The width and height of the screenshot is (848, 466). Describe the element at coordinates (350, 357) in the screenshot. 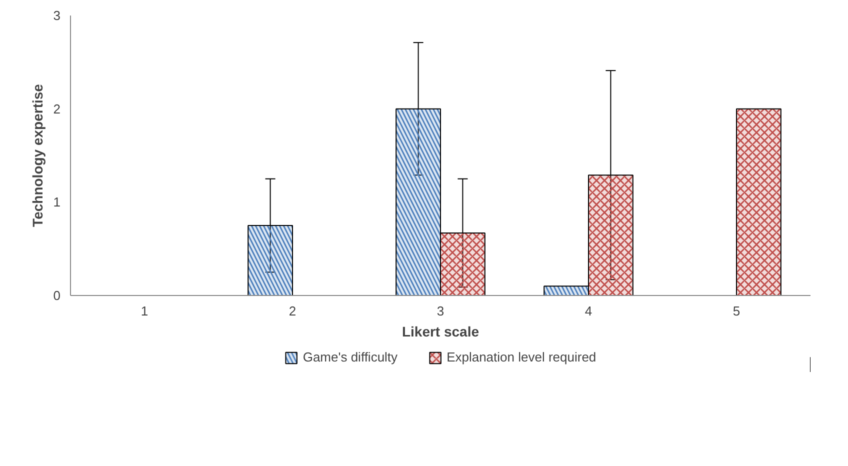

I see `legend-label: Game's difficulty` at that location.